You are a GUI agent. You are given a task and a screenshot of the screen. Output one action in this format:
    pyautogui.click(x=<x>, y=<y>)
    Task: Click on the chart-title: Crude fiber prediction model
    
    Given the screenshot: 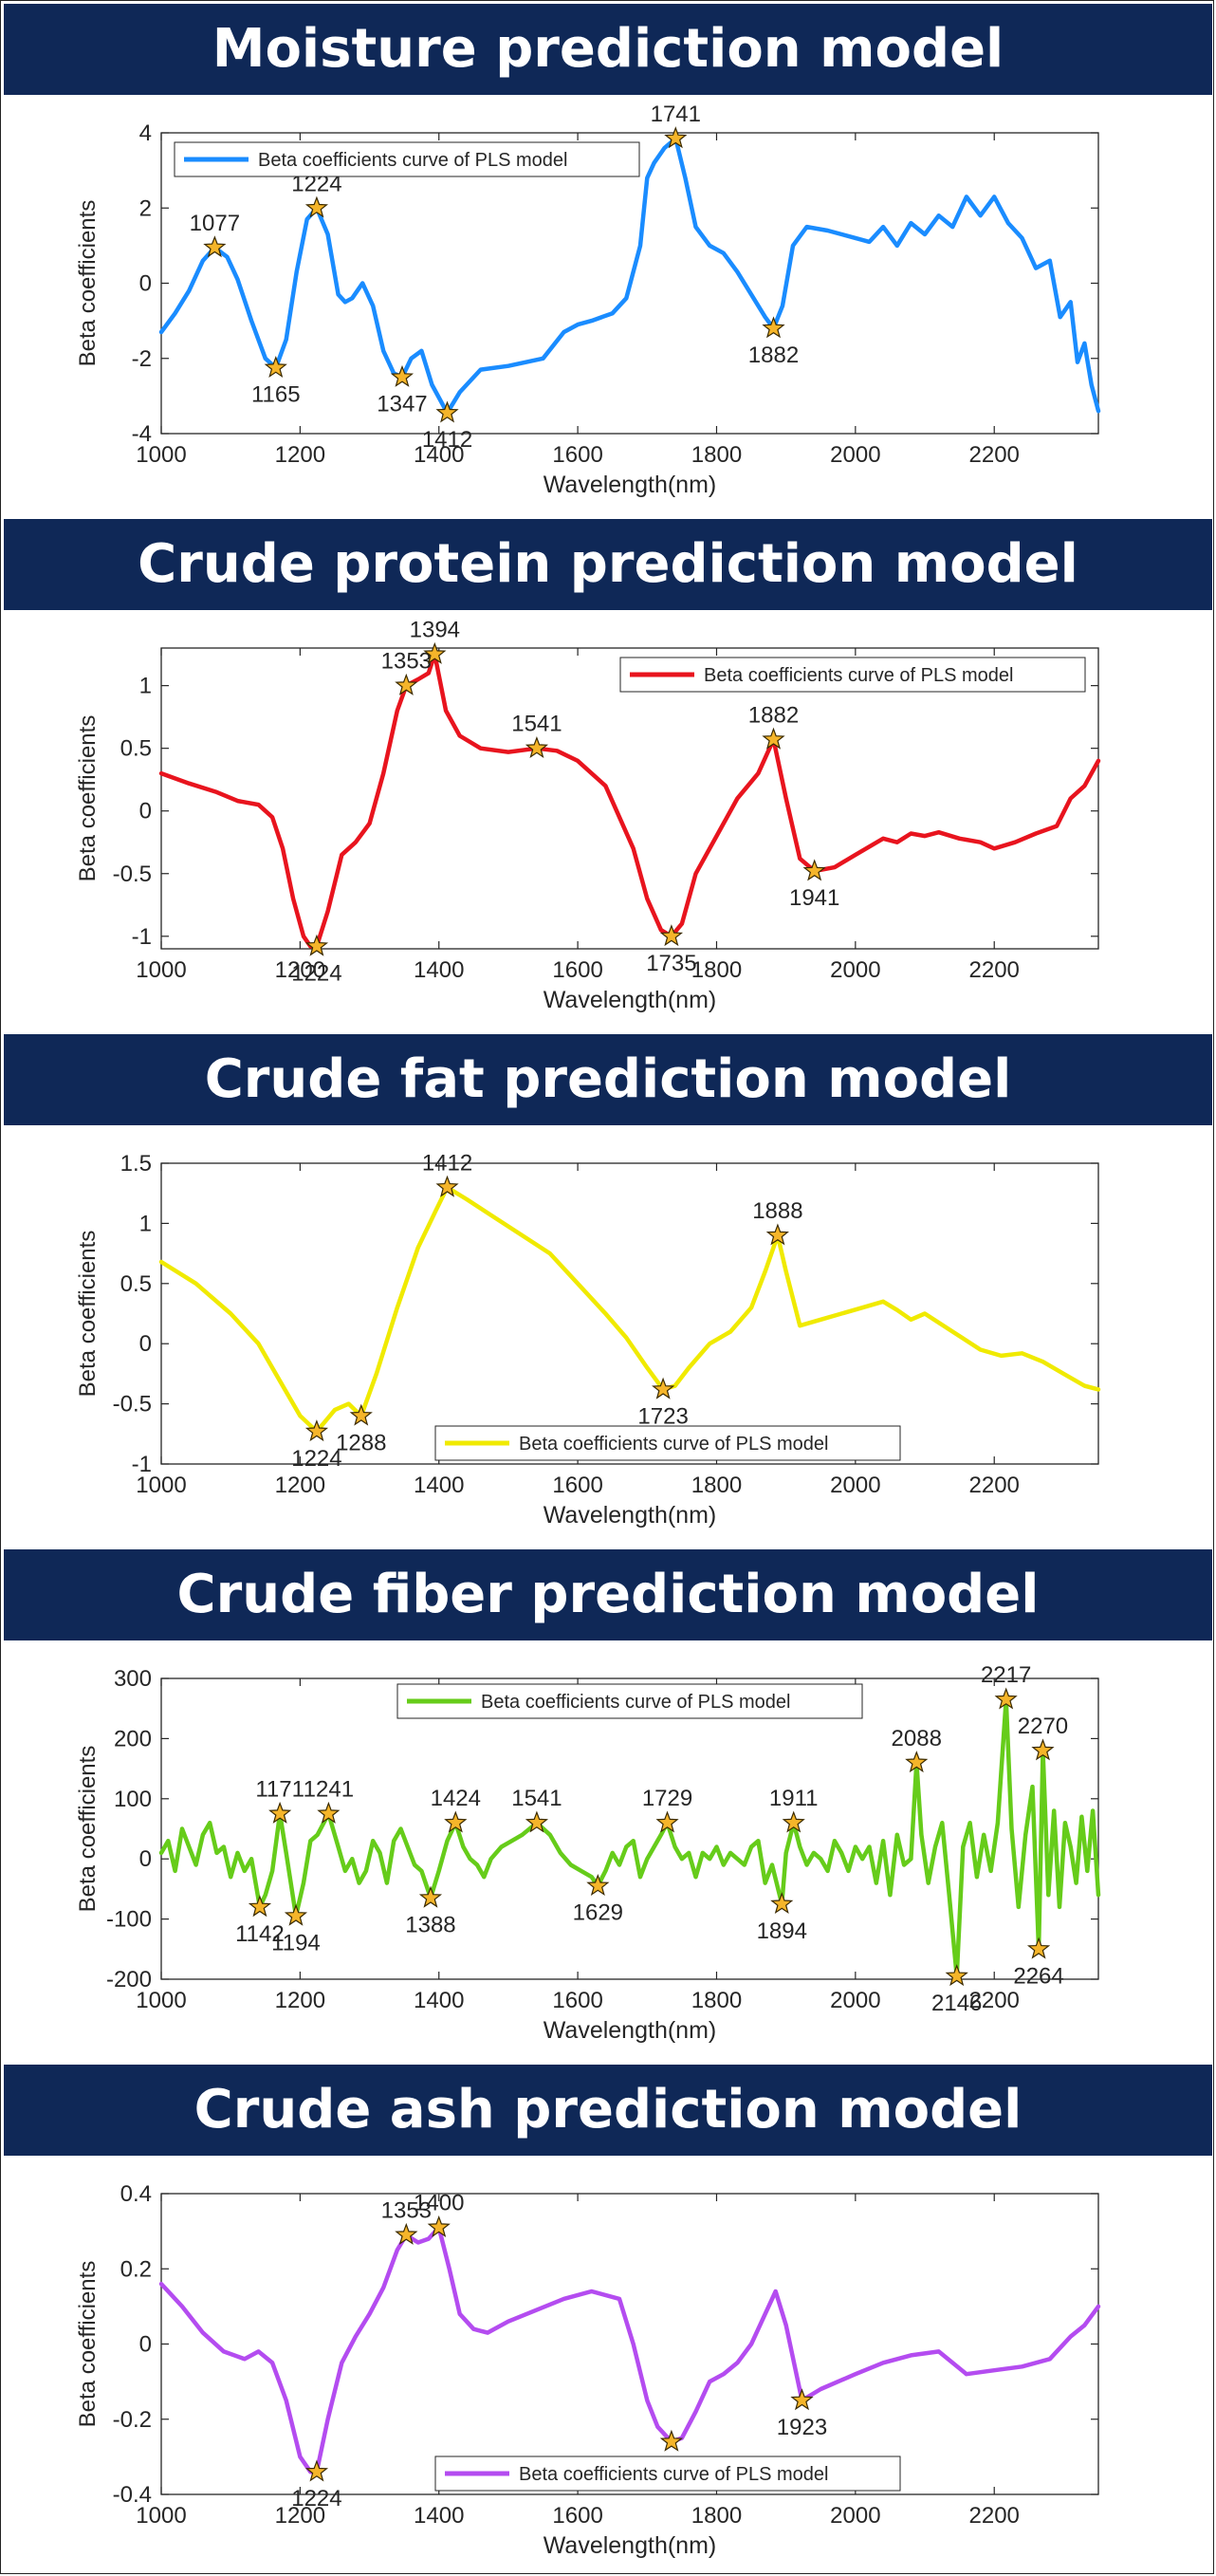 What is the action you would take?
    pyautogui.click(x=608, y=1594)
    